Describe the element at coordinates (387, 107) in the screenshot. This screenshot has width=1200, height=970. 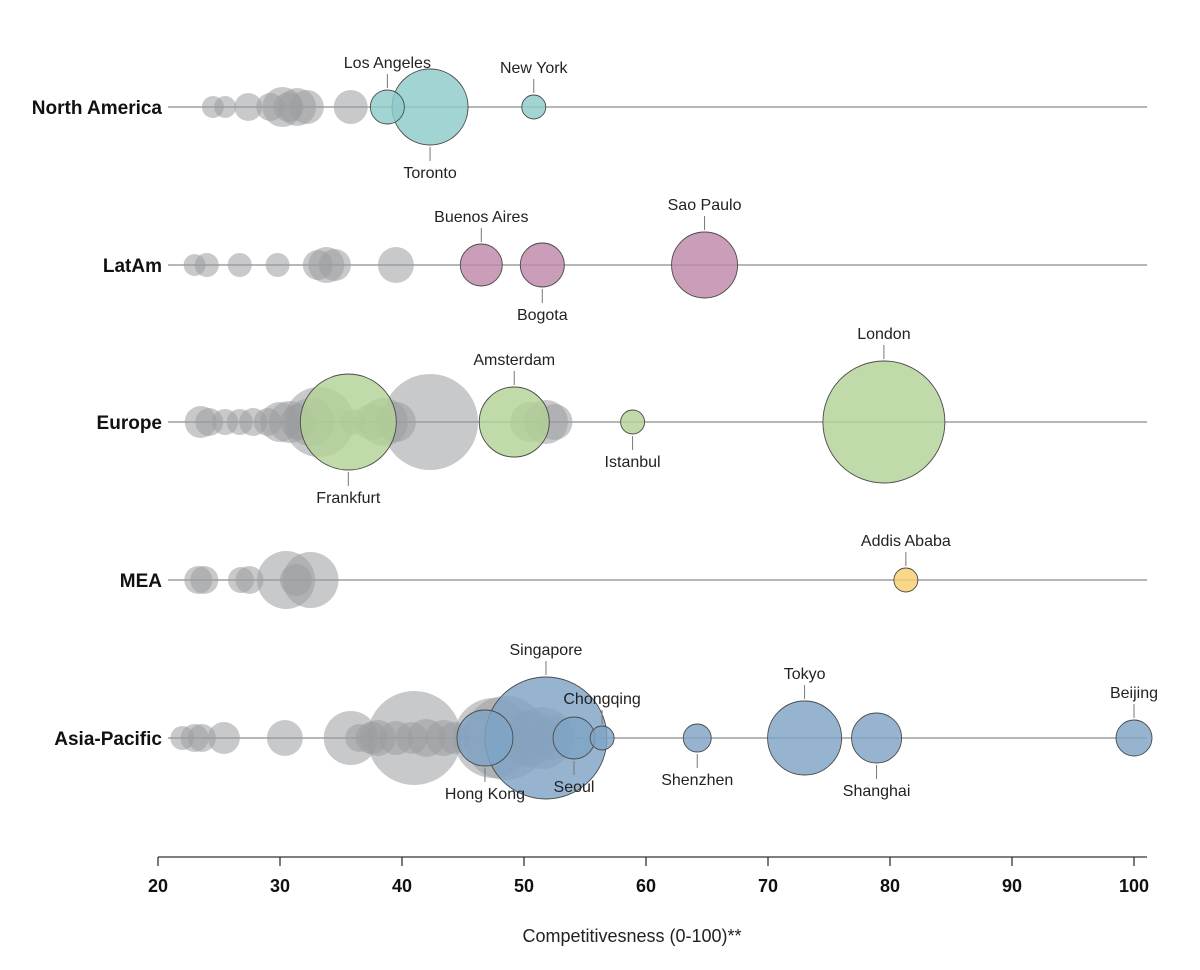
I see `city-bubble-los-angeles` at that location.